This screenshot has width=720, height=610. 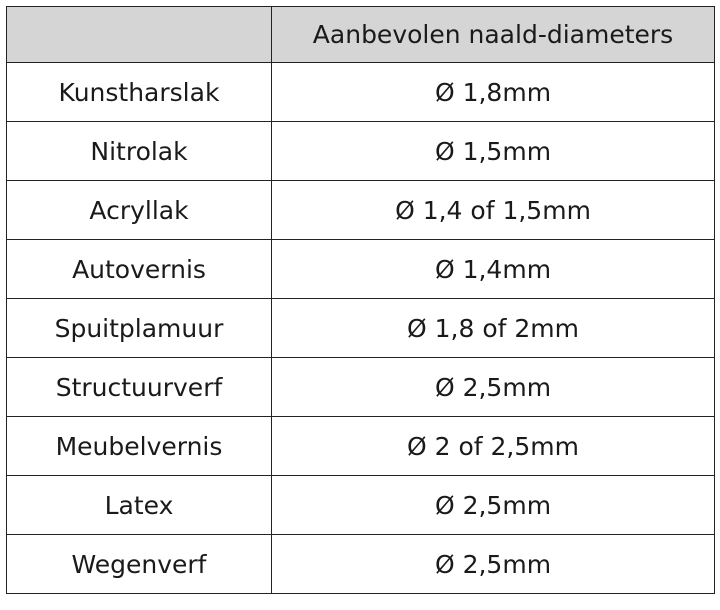 I want to click on diameter-cell: Ø 2 of 2,5mm, so click(x=493, y=446).